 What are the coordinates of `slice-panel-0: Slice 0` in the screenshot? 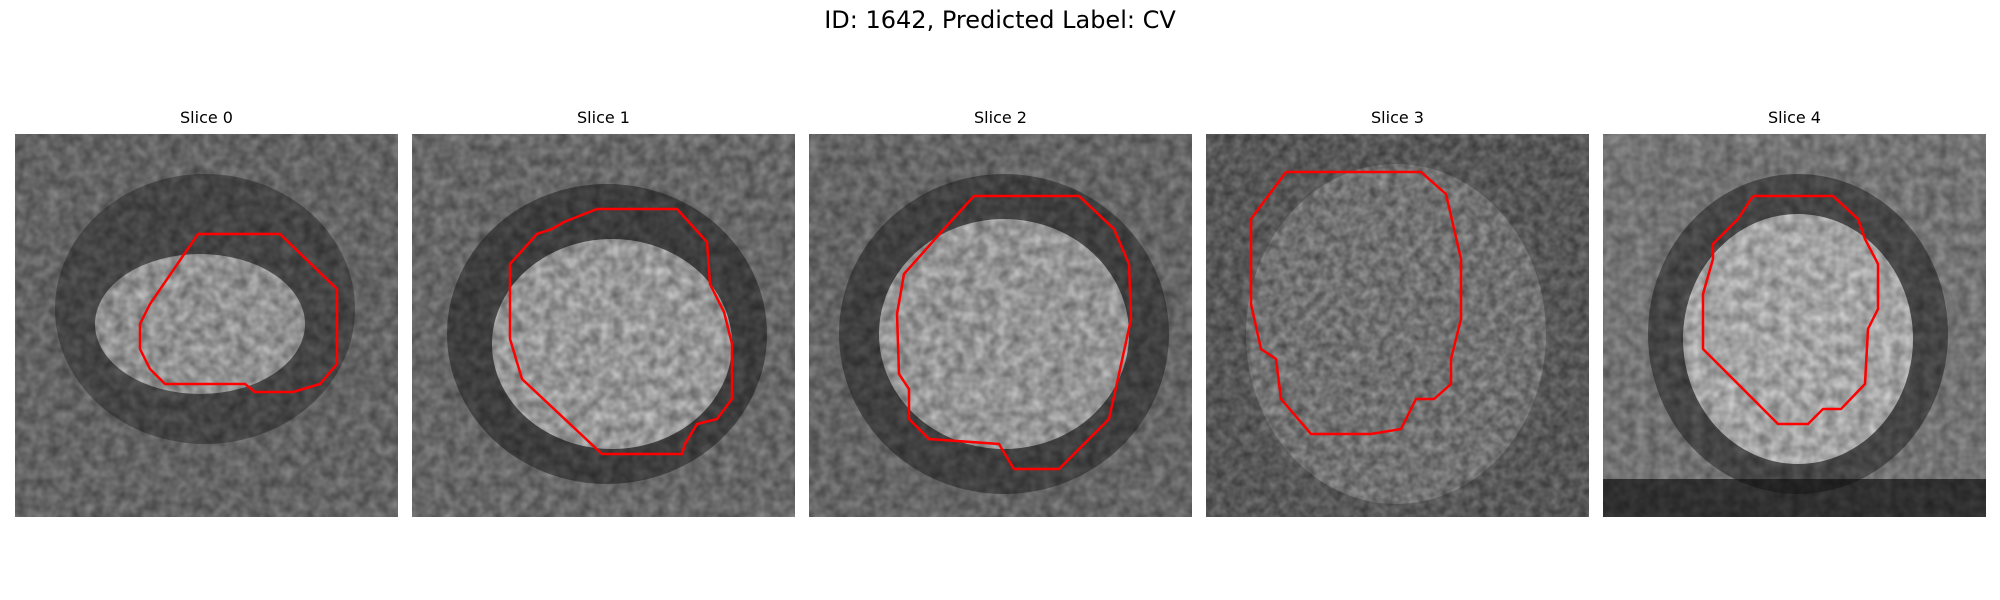 It's located at (206, 312).